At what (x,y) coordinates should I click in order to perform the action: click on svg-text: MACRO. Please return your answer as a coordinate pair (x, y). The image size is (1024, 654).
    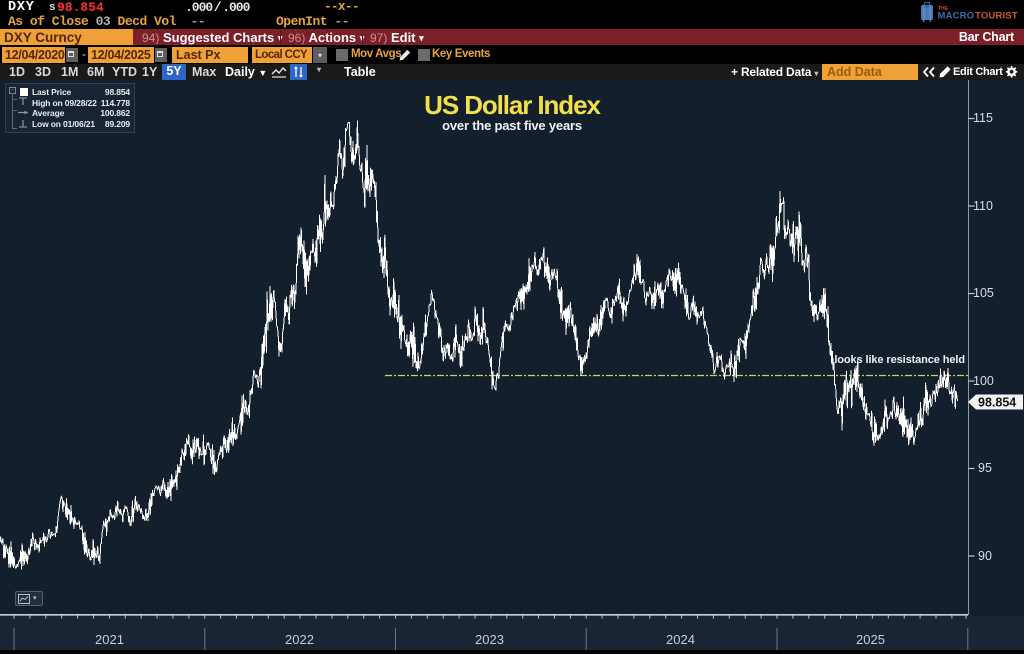
    Looking at the image, I should click on (956, 16).